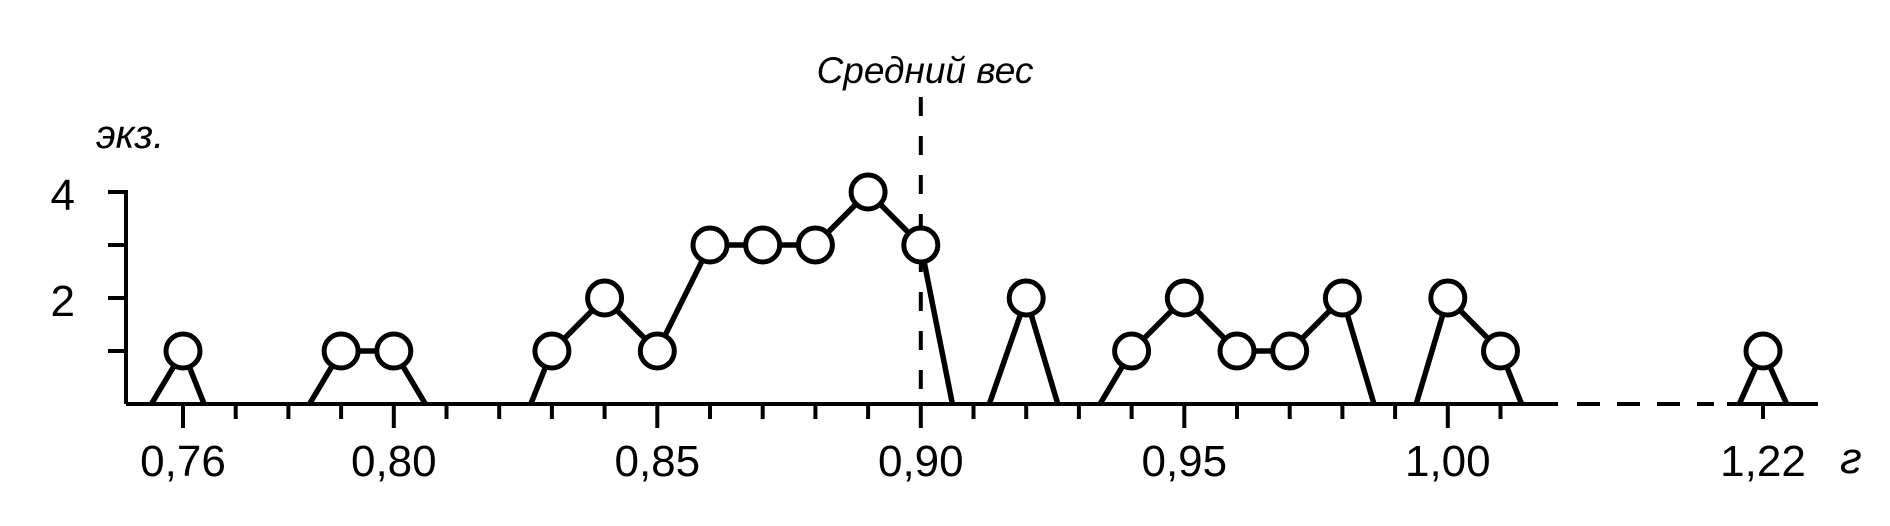 This screenshot has height=526, width=1890. I want to click on x-tick-label: 1,00, so click(1448, 461).